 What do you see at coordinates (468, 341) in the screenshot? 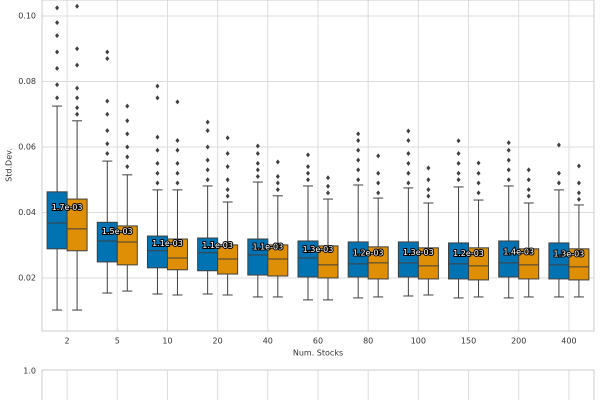
I see `x-tick-label: 150` at bounding box center [468, 341].